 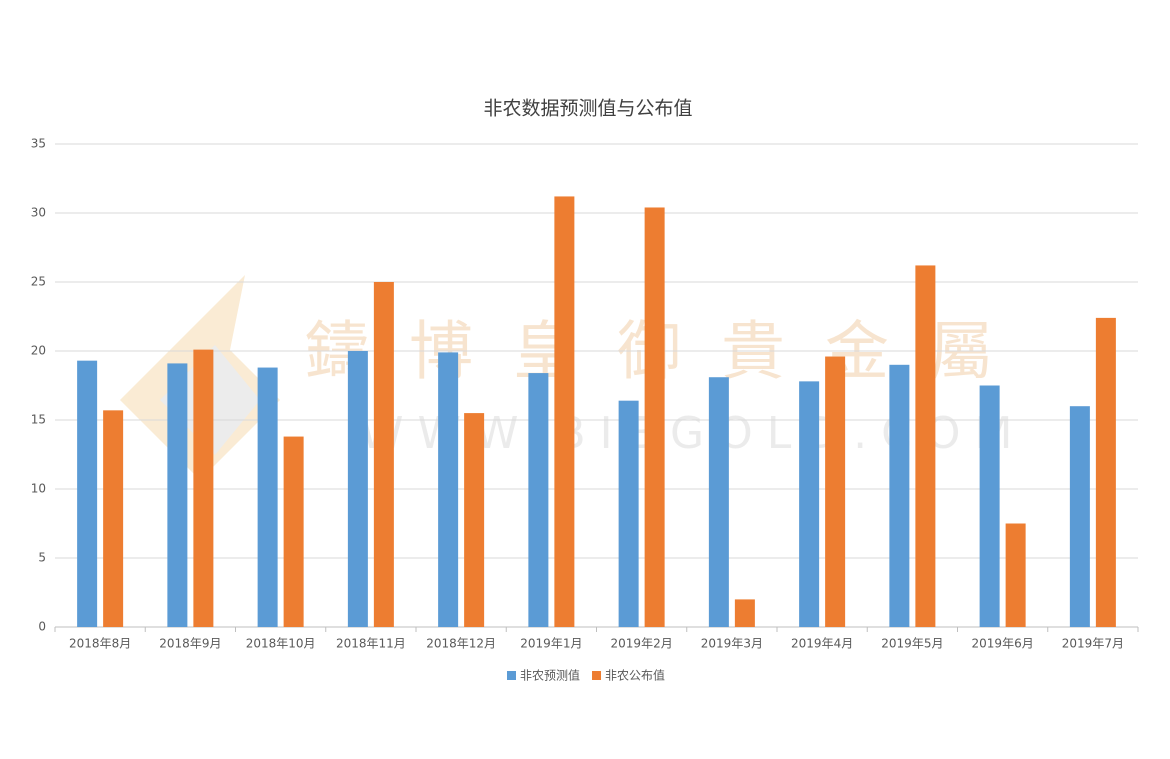 I want to click on x-tick-label: 2019年5月, so click(x=912, y=644).